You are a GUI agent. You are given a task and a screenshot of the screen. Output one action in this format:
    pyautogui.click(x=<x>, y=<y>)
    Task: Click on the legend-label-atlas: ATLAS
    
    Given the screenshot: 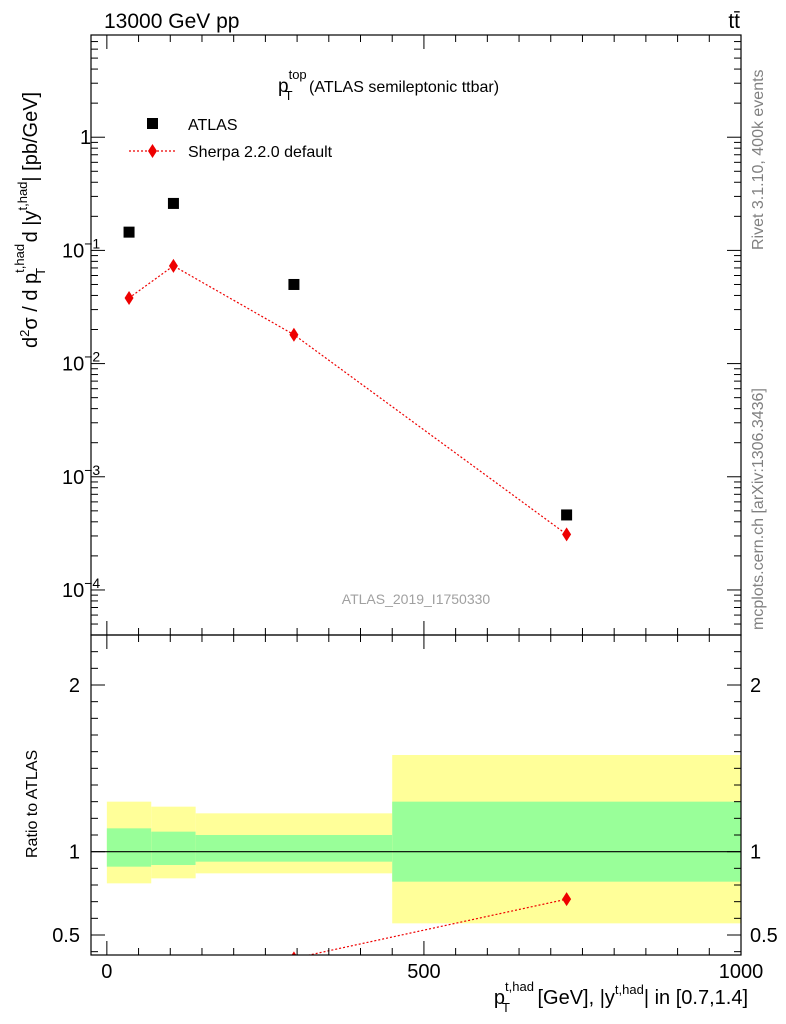 What is the action you would take?
    pyautogui.click(x=213, y=125)
    